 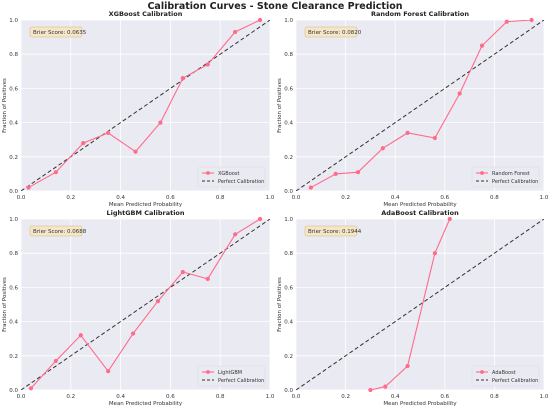 I want to click on brier-score-text: Brier Score: 0.0820, so click(x=335, y=33).